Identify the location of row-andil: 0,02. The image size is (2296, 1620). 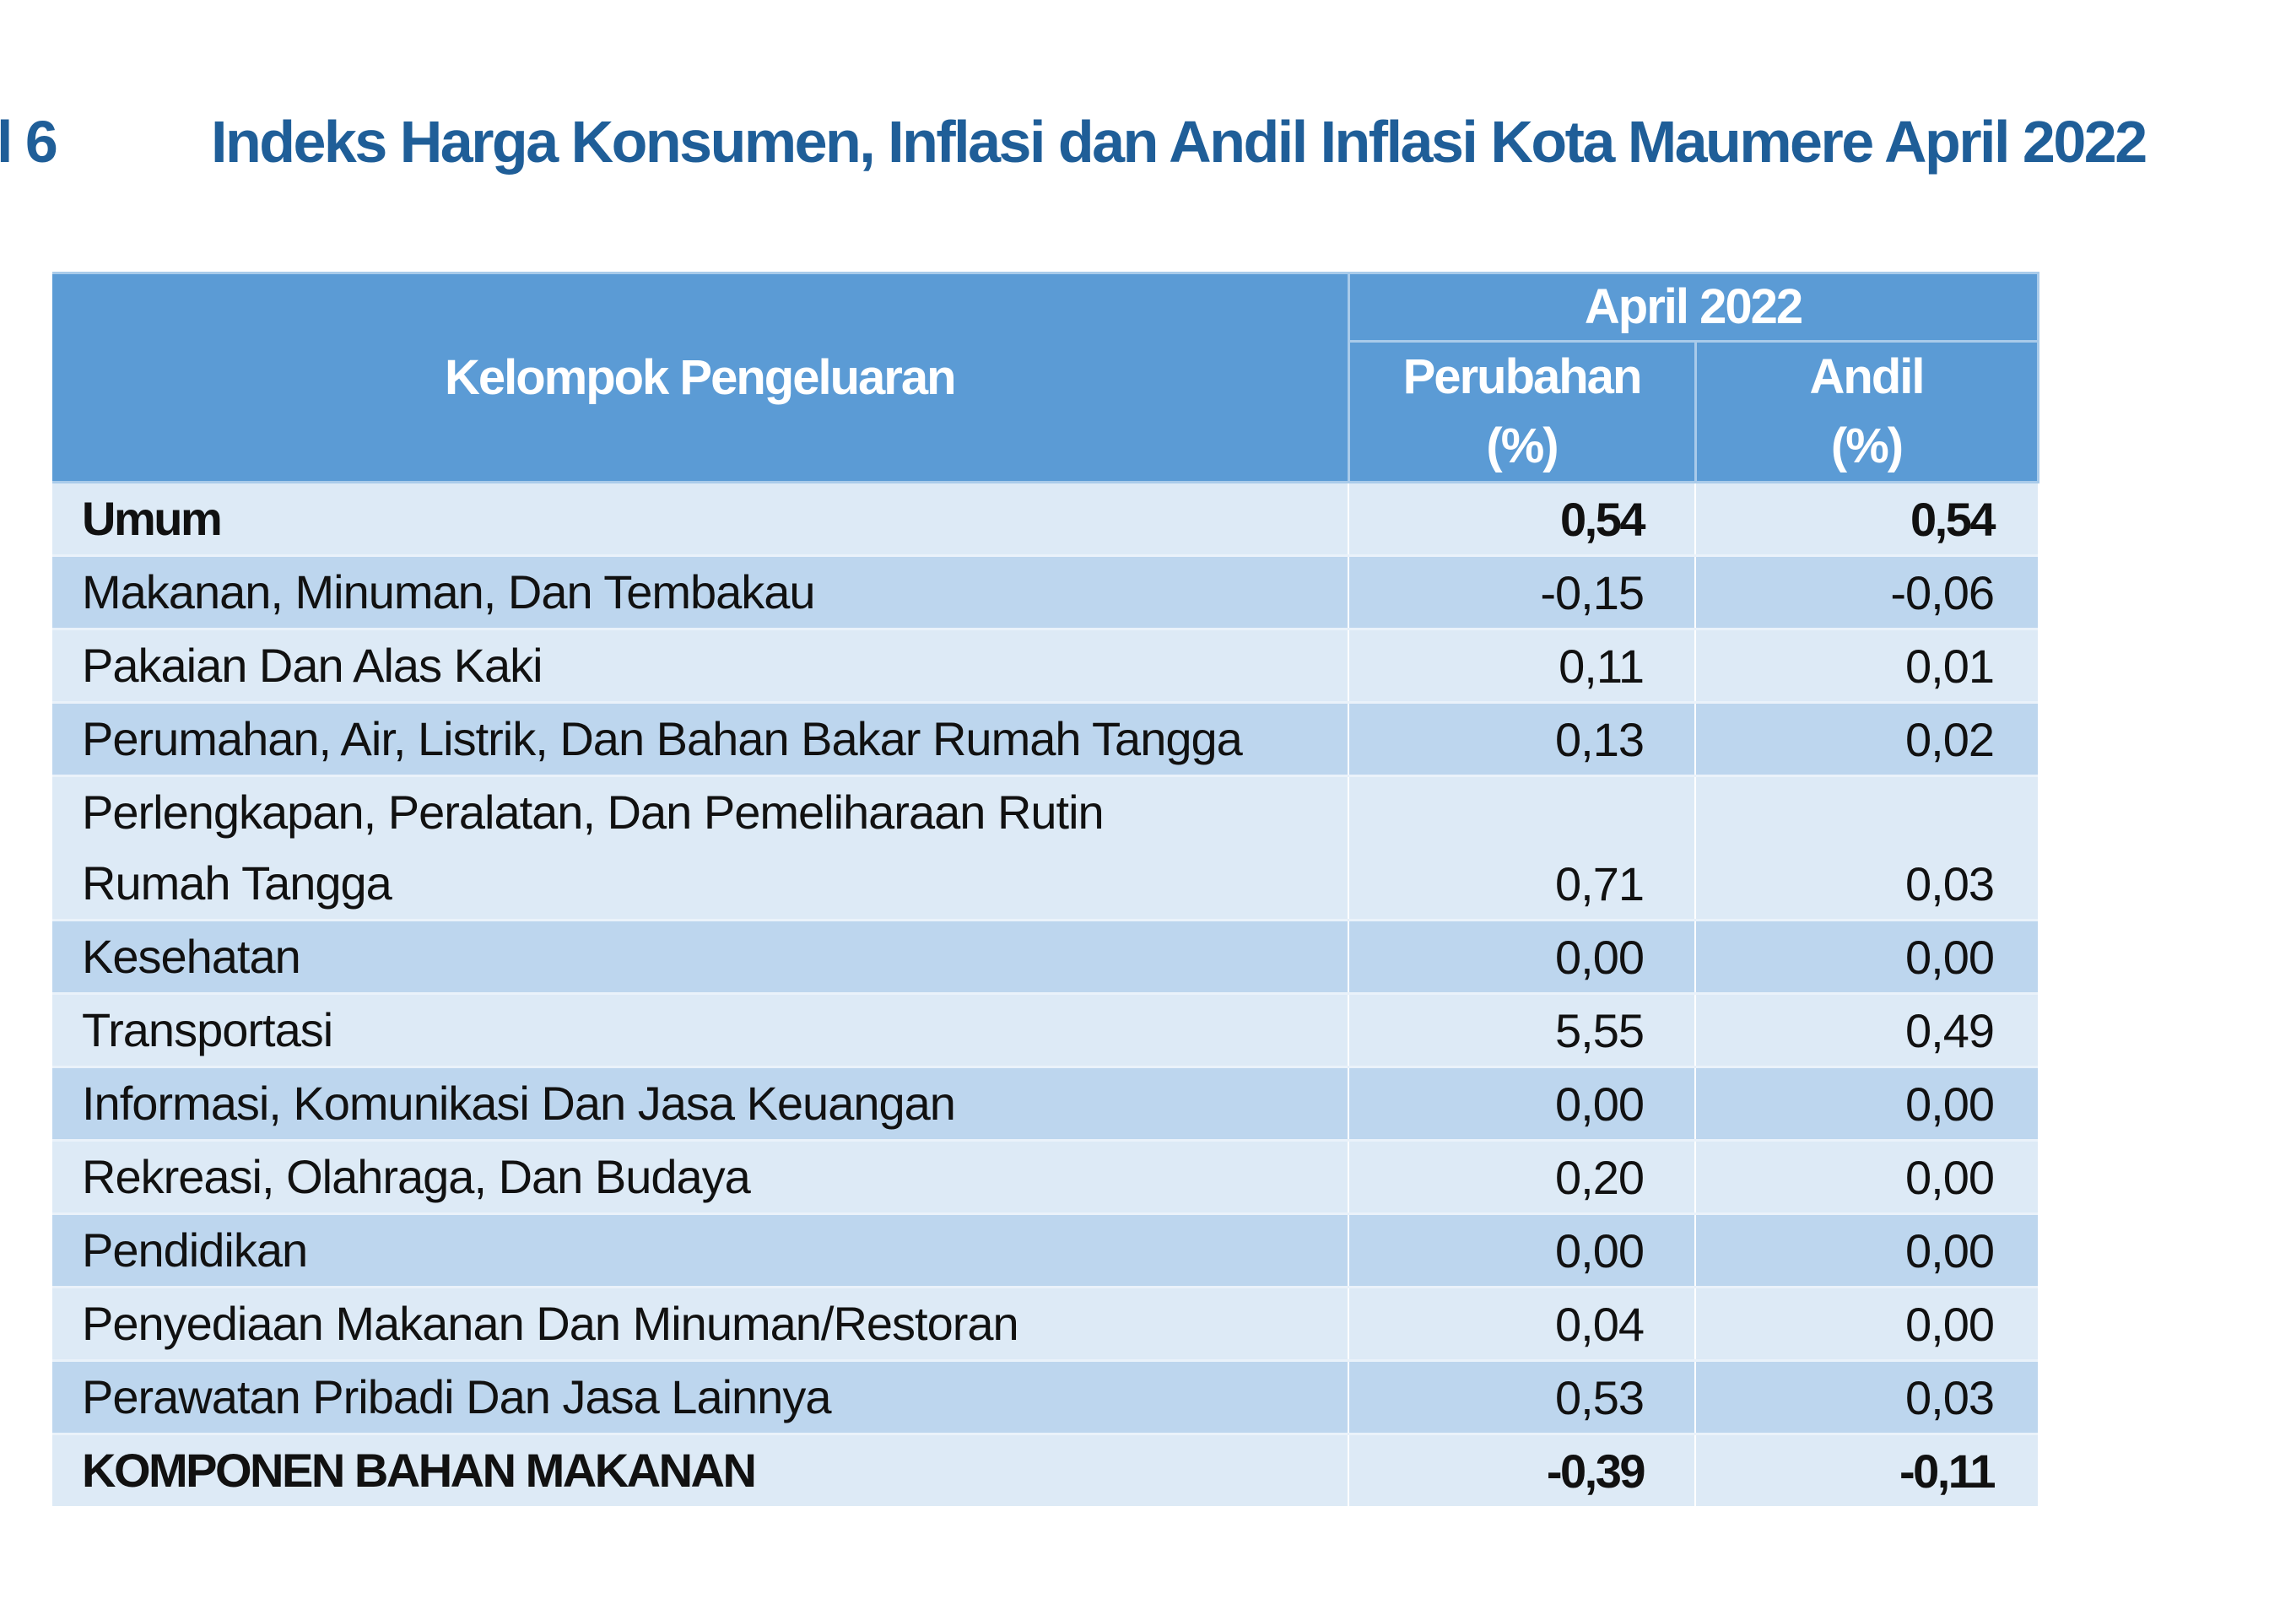
(1866, 738).